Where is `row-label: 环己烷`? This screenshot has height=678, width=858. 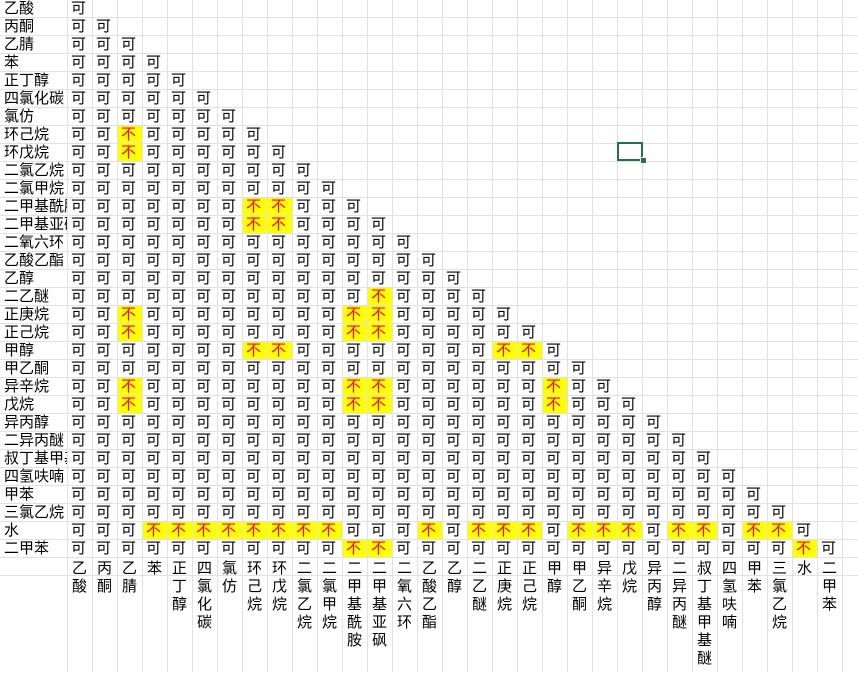 row-label: 环己烷 is located at coordinates (33, 134).